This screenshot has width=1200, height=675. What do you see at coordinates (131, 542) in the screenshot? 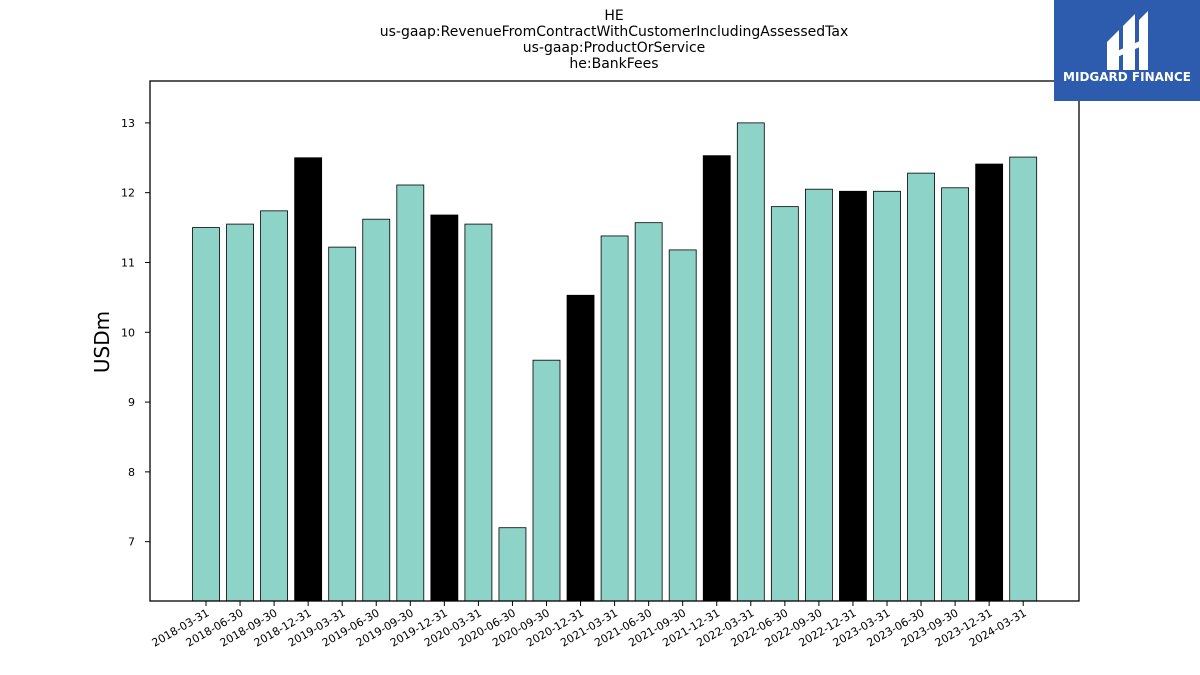
I see `y-tick-label: 7` at bounding box center [131, 542].